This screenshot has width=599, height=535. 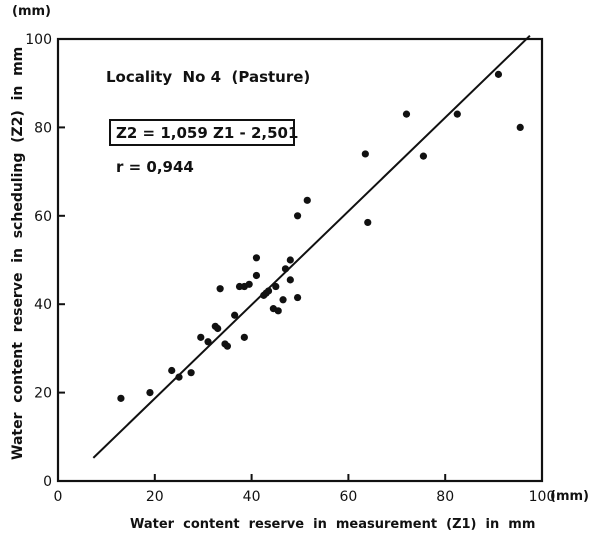 What do you see at coordinates (542, 497) in the screenshot?
I see `x-tick-label: 100` at bounding box center [542, 497].